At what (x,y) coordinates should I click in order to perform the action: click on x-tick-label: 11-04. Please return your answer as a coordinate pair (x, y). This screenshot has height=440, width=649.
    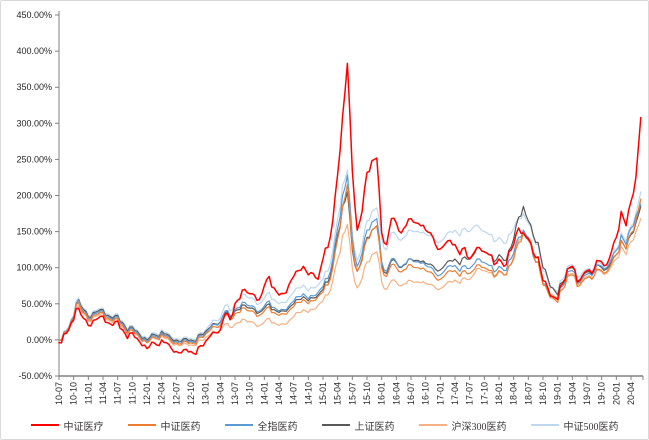
    Looking at the image, I should click on (103, 393).